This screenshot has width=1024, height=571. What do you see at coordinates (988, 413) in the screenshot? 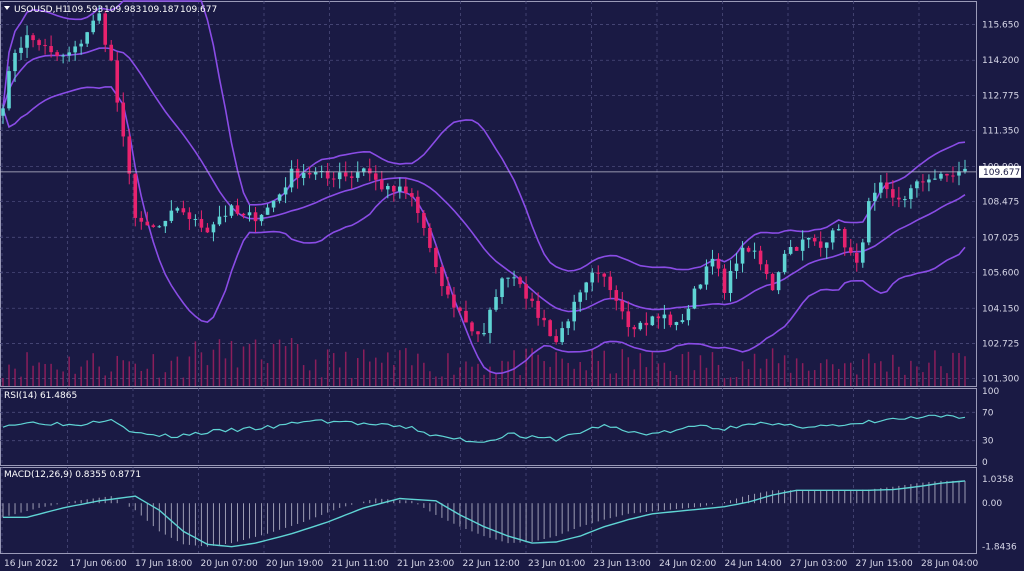
I see `rsi-tick-label: 70` at bounding box center [988, 413].